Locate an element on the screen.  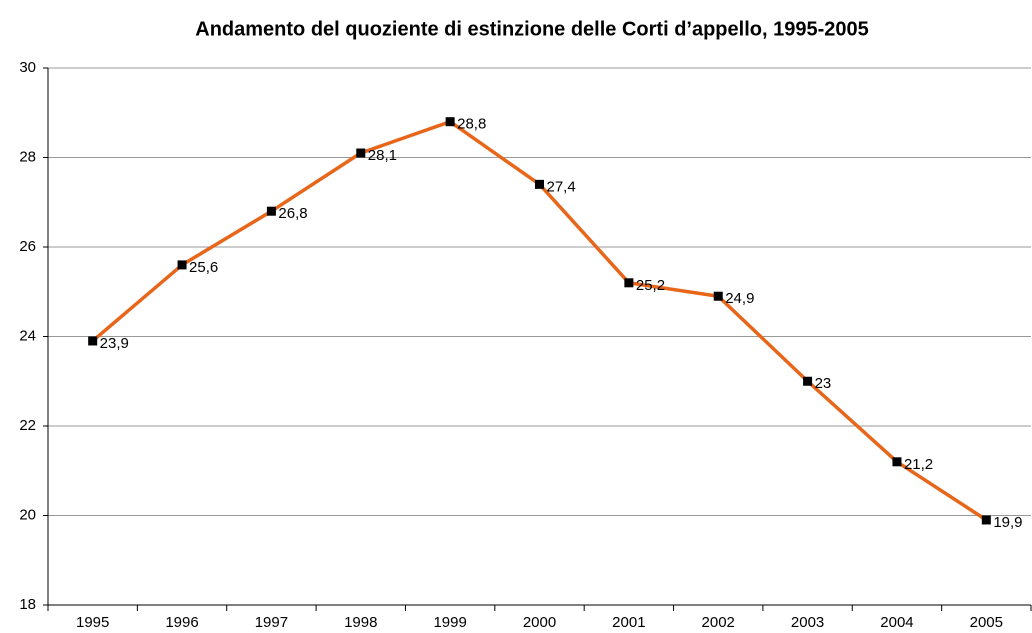
data-label: 23 is located at coordinates (823, 383).